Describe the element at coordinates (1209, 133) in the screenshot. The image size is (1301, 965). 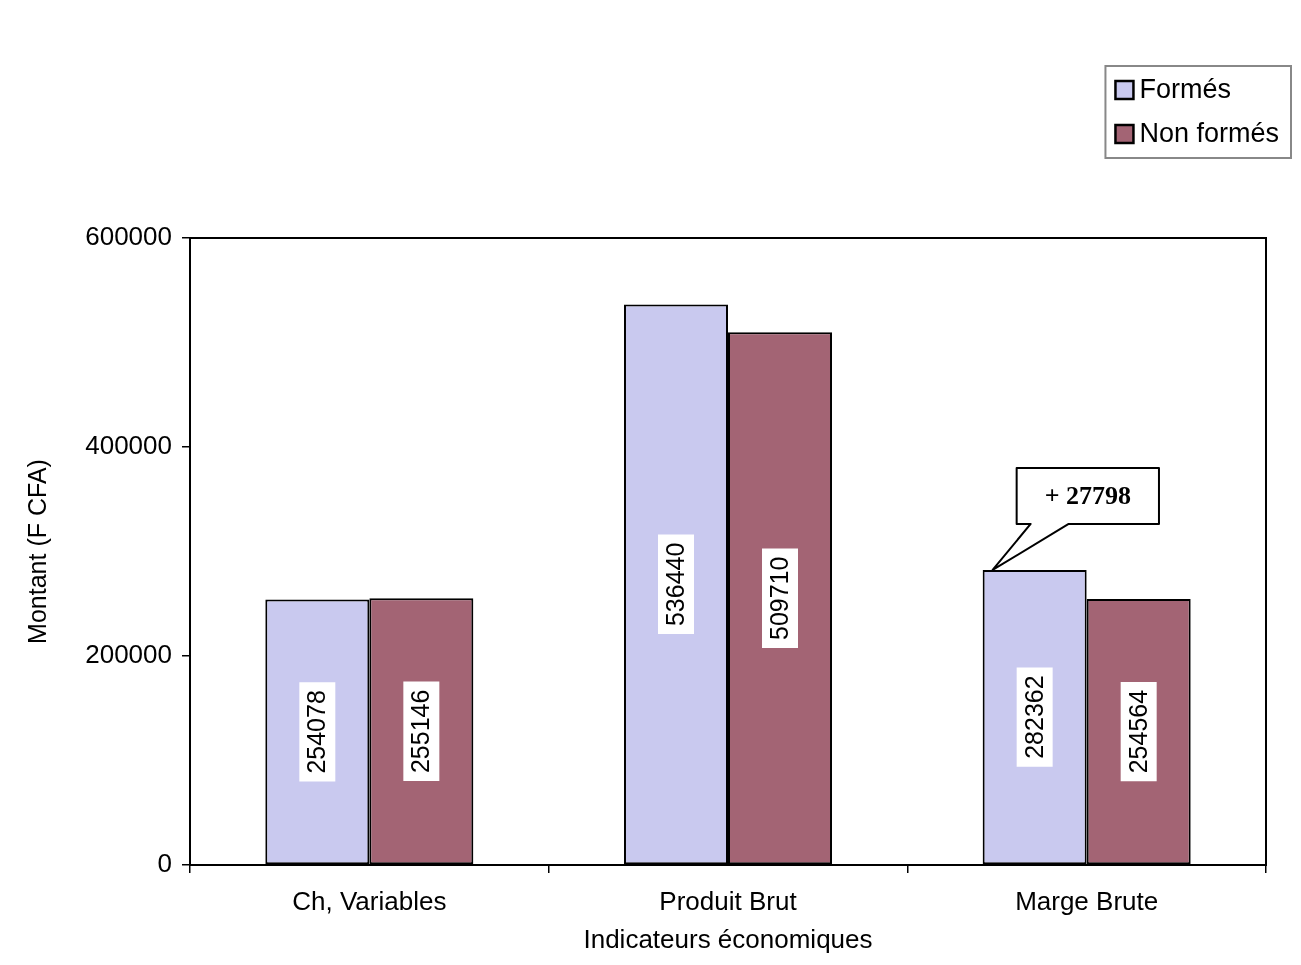
I see `legend-label: Non formés` at that location.